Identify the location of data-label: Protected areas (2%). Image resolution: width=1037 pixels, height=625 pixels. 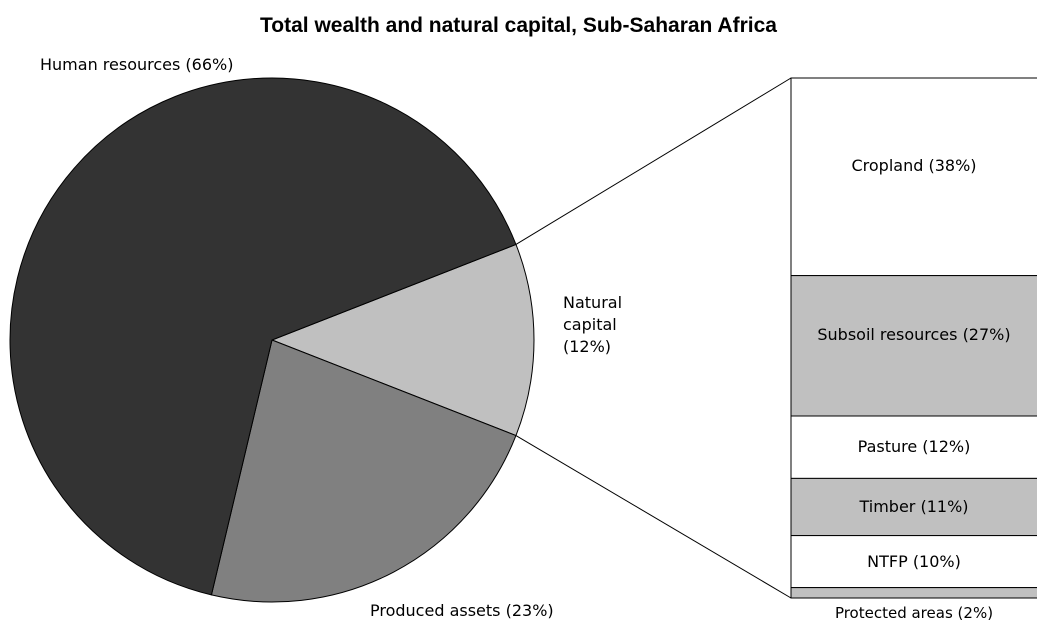
(914, 613).